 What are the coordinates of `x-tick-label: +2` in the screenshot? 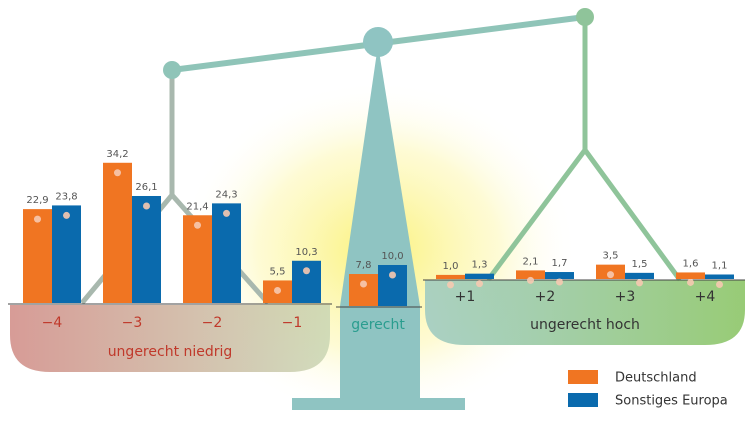 It's located at (545, 297).